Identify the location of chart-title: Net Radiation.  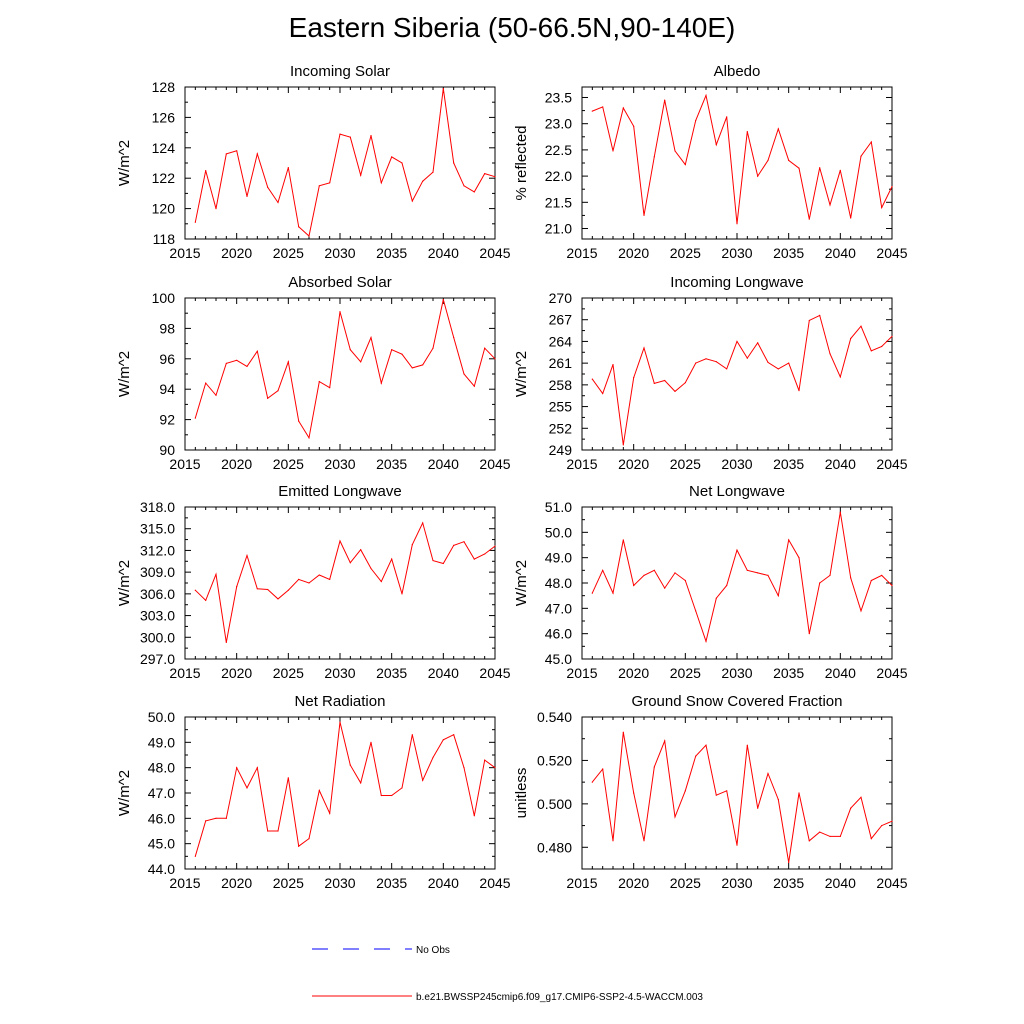
(340, 701).